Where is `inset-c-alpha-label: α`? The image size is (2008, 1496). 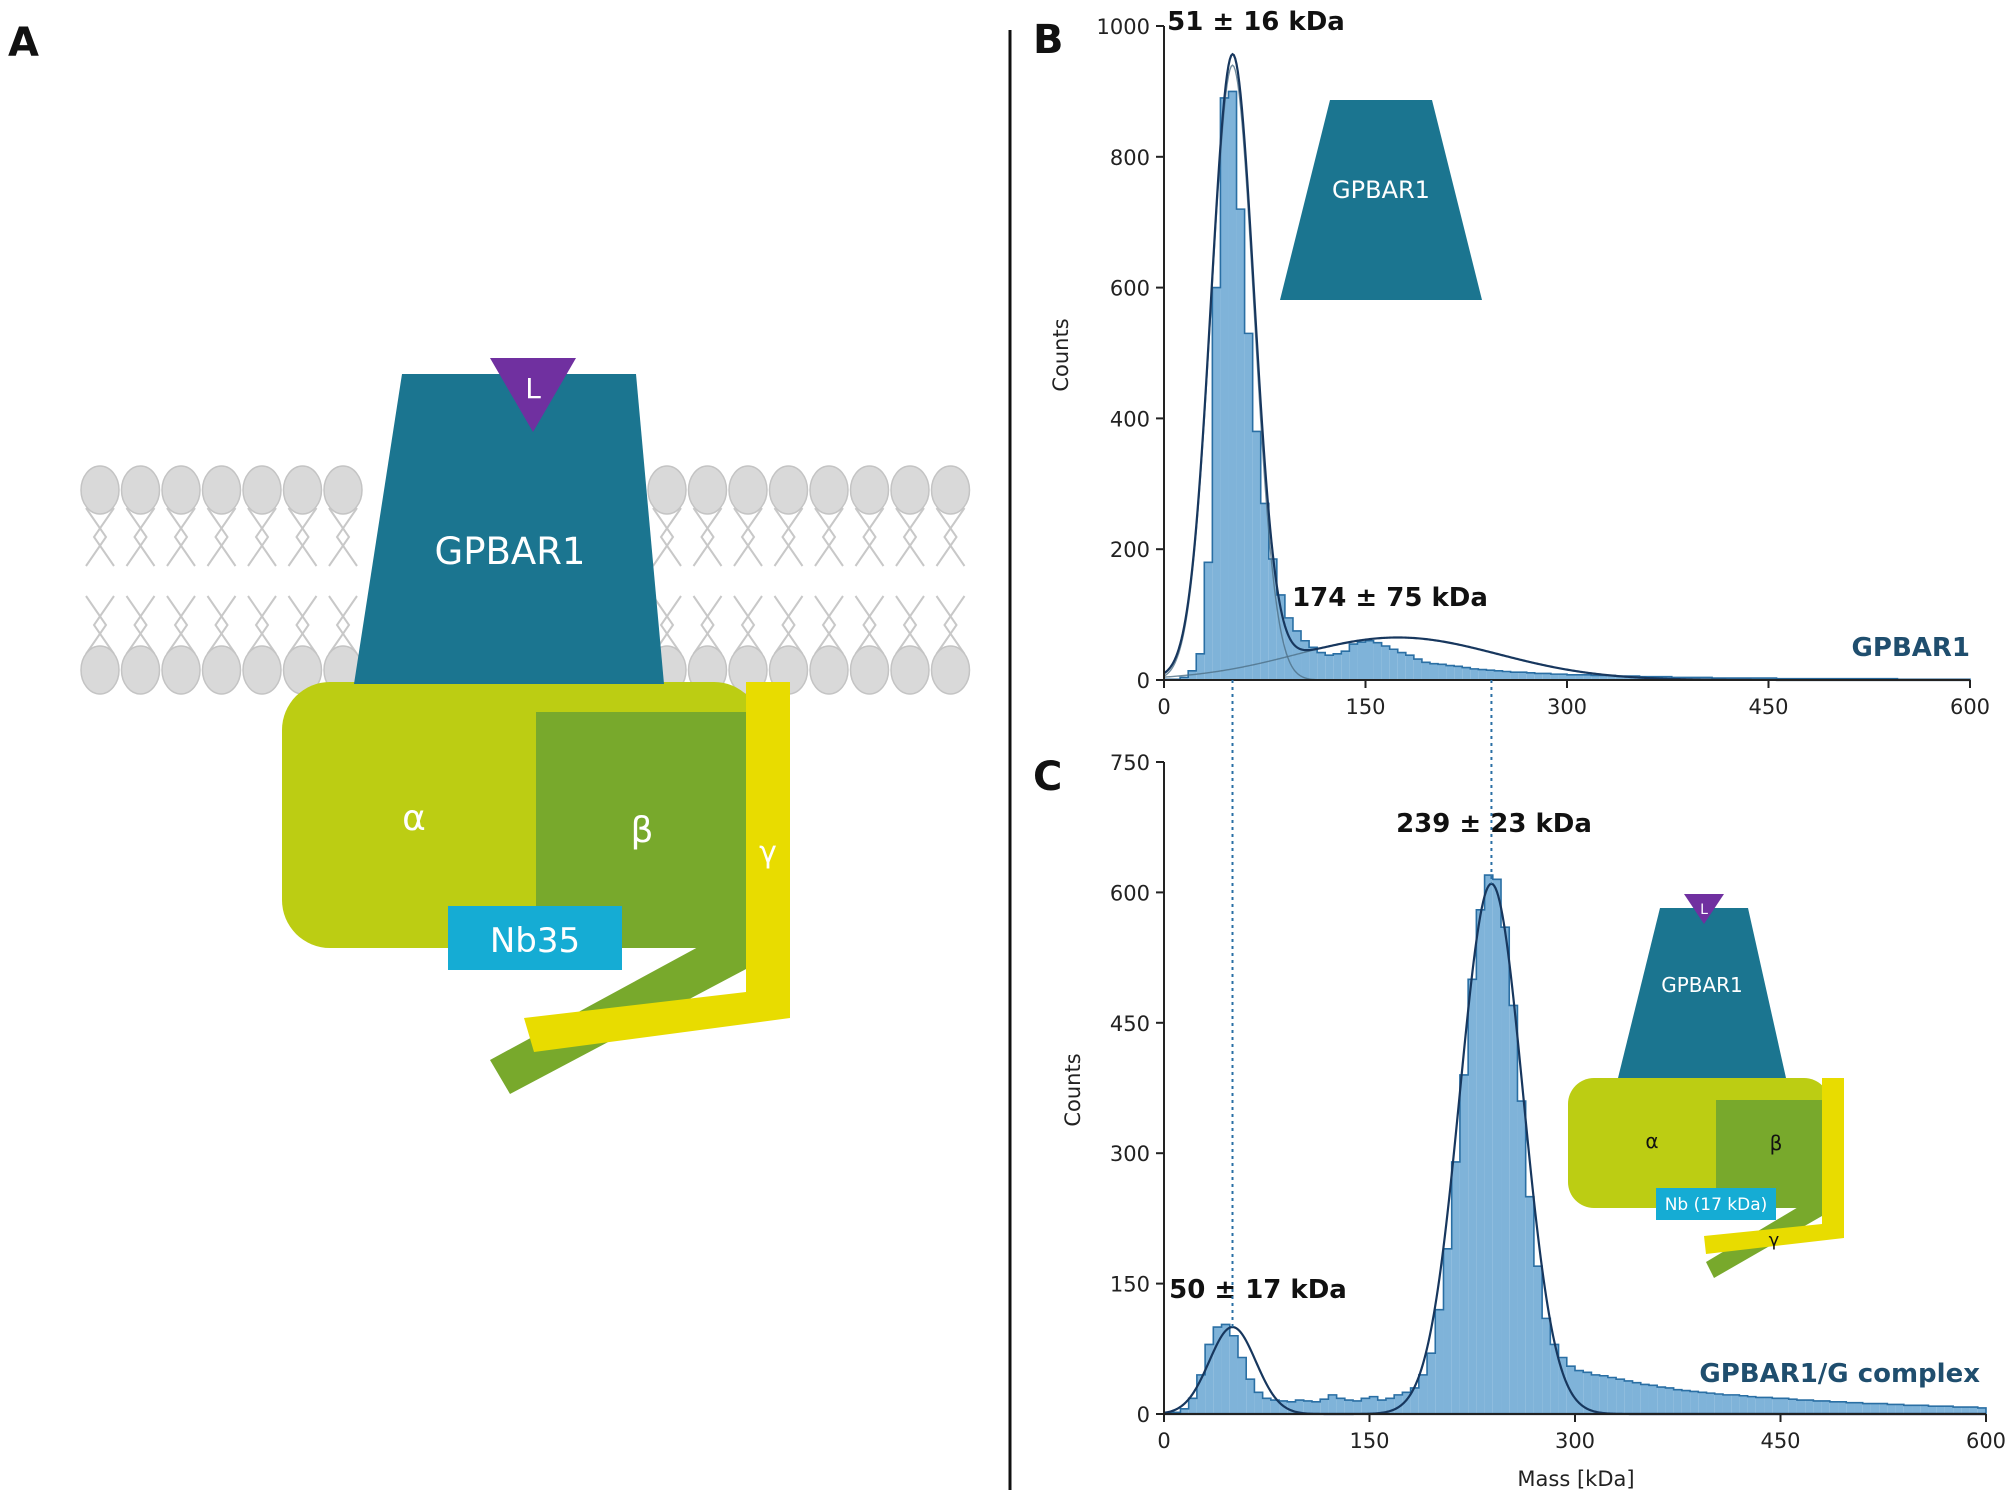 inset-c-alpha-label: α is located at coordinates (1651, 1141).